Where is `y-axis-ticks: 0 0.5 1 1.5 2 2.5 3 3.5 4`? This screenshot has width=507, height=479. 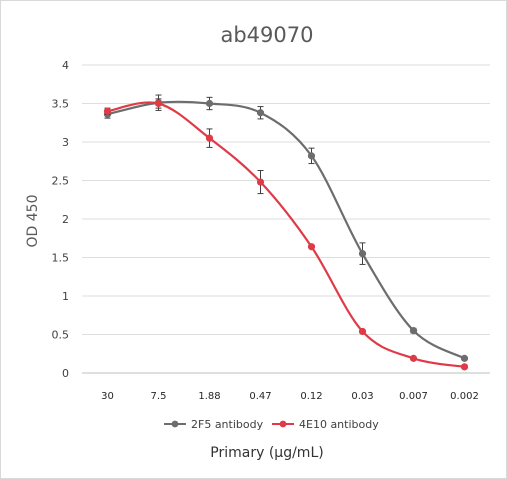 y-axis-ticks: 0 0.5 1 1.5 2 2.5 3 3.5 4 is located at coordinates (61, 219).